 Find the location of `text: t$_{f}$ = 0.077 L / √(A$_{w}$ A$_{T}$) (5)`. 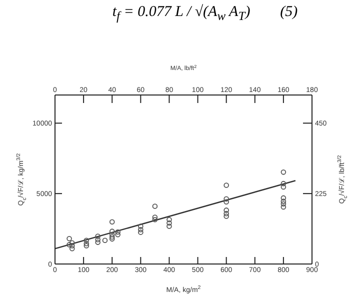

text: t$_{f}$ = 0.077 L / √(A$_{w}$ A$_{T}$) (5) is located at coordinates (205, 14).